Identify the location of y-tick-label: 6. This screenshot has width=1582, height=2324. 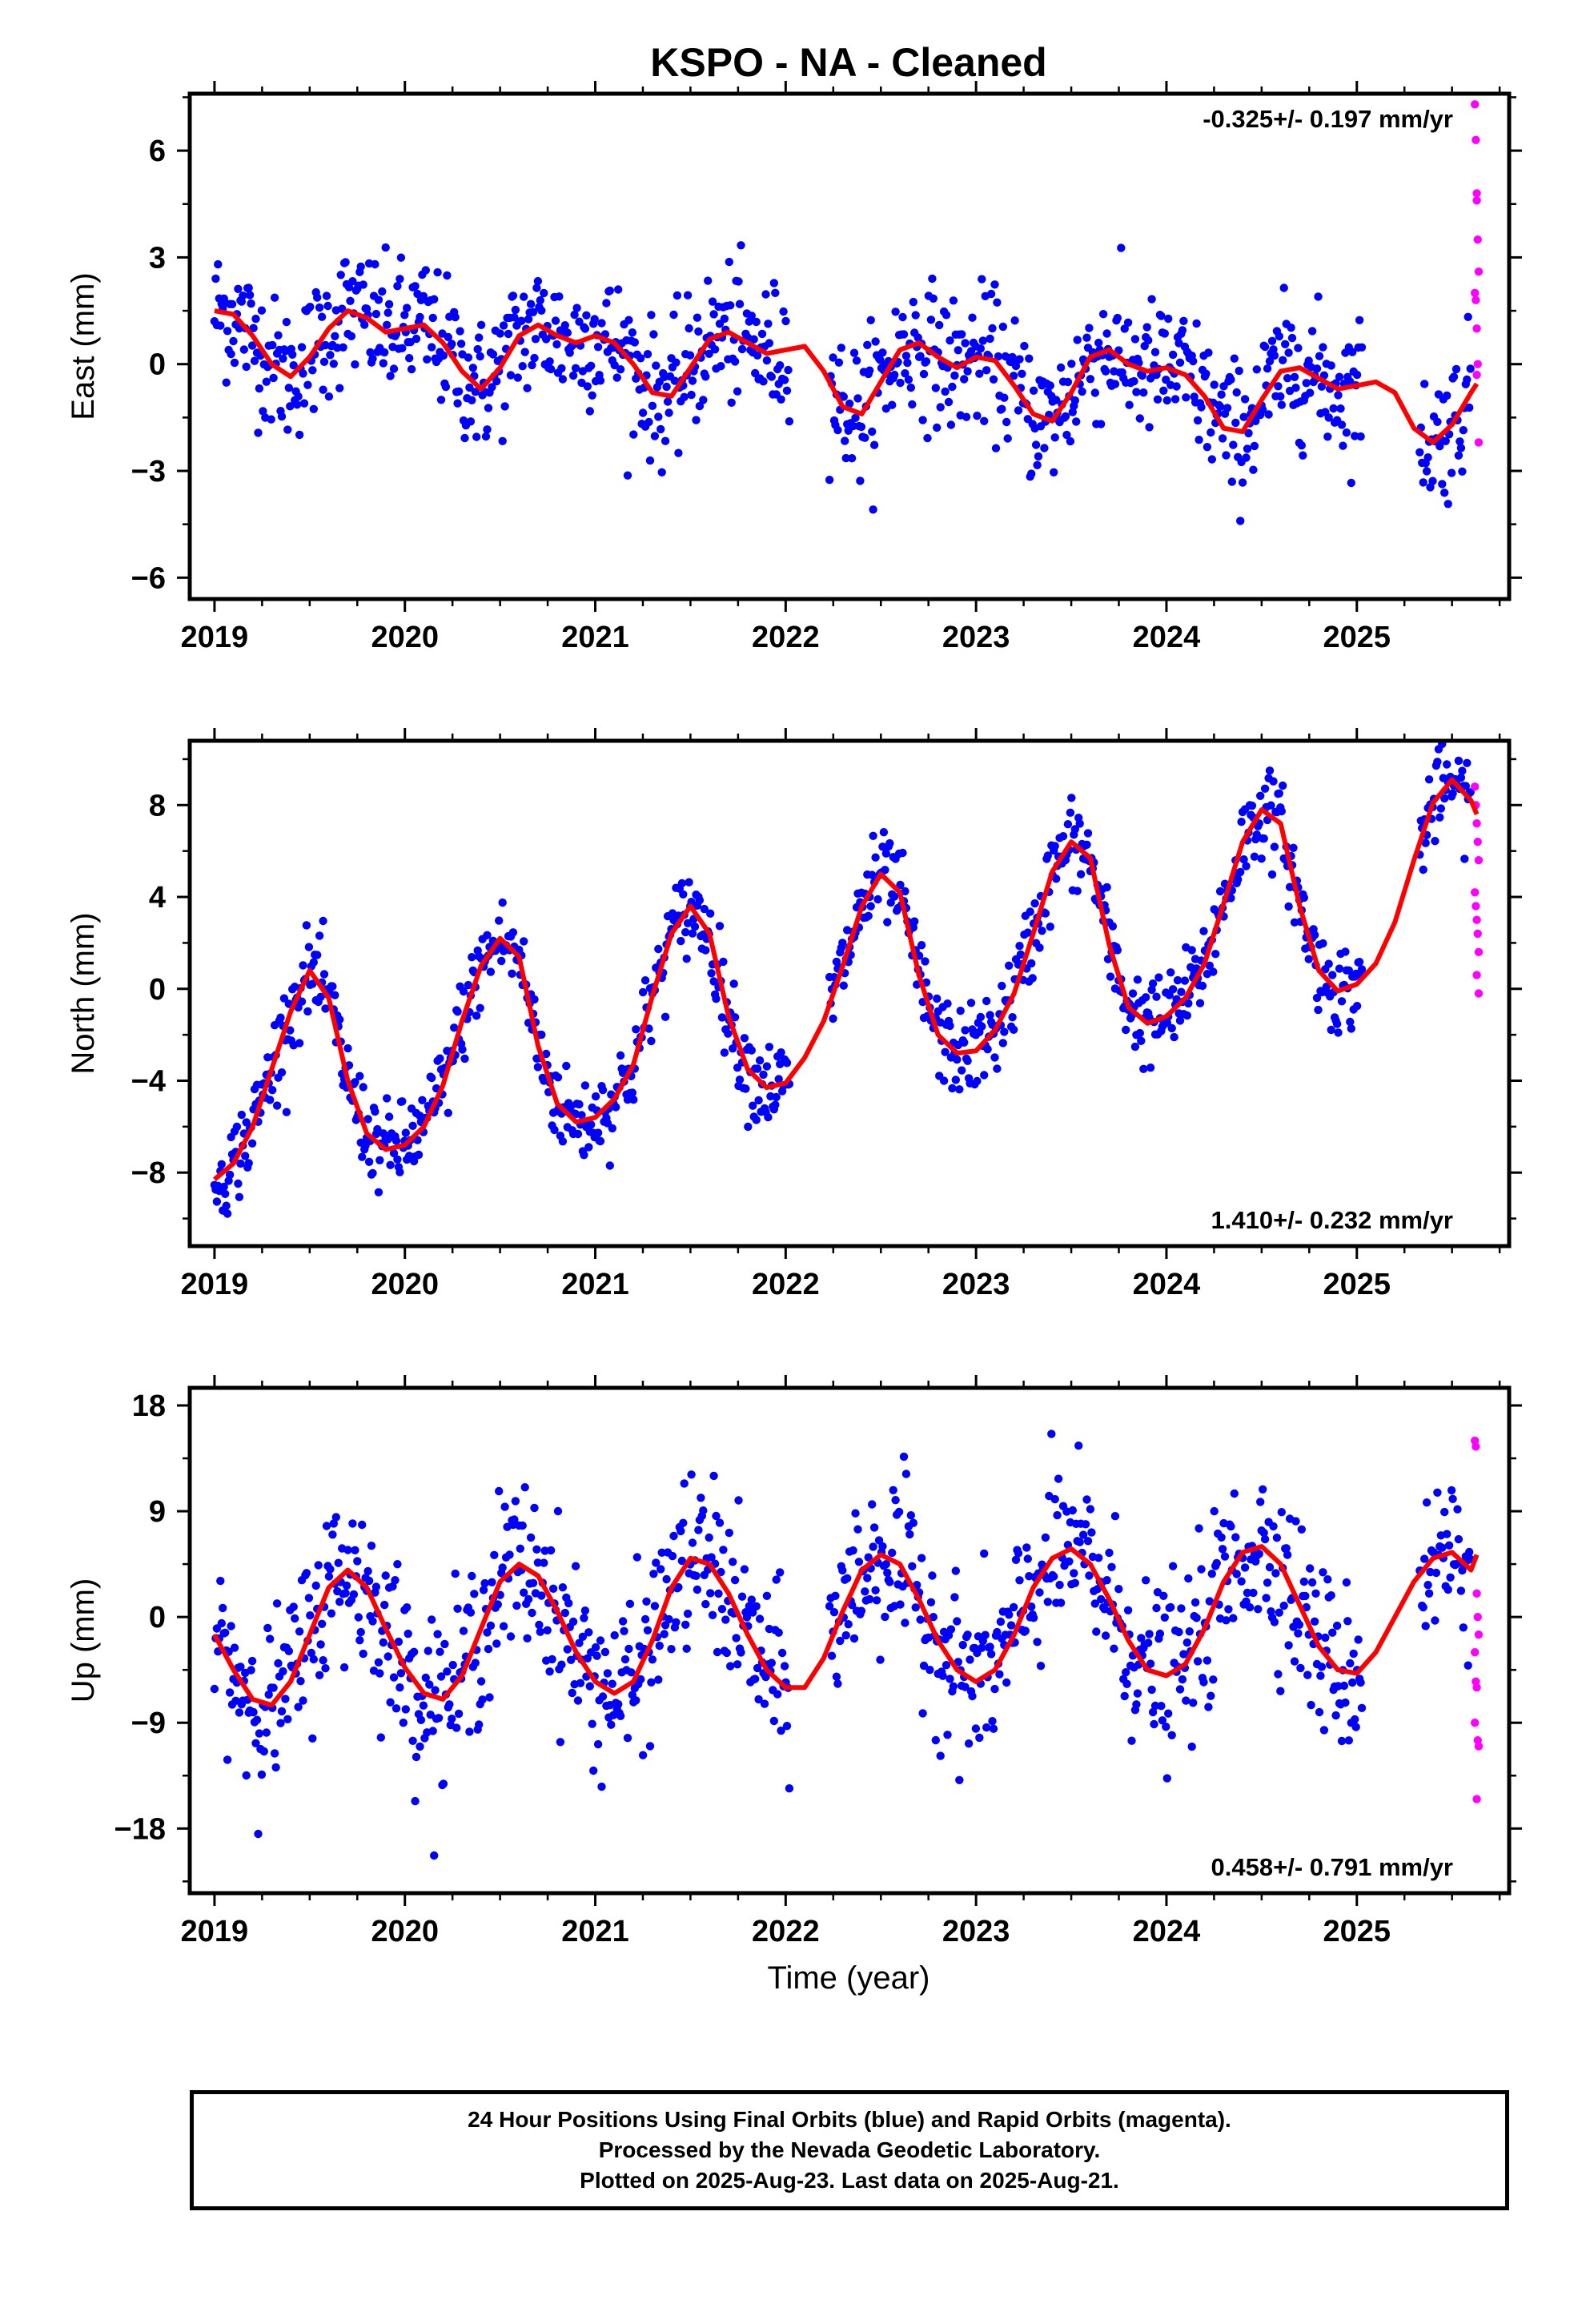
(157, 151).